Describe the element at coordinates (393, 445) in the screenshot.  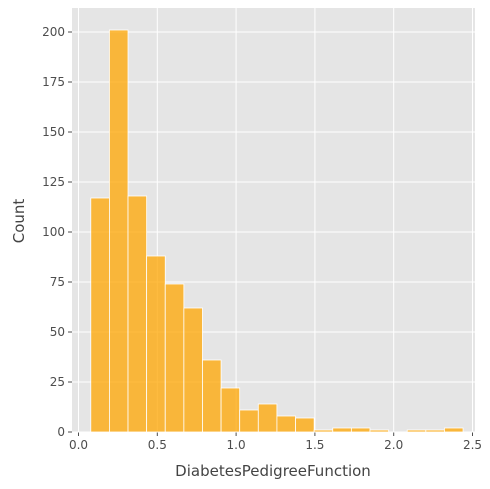
I see `x-tick-label: 2.0` at that location.